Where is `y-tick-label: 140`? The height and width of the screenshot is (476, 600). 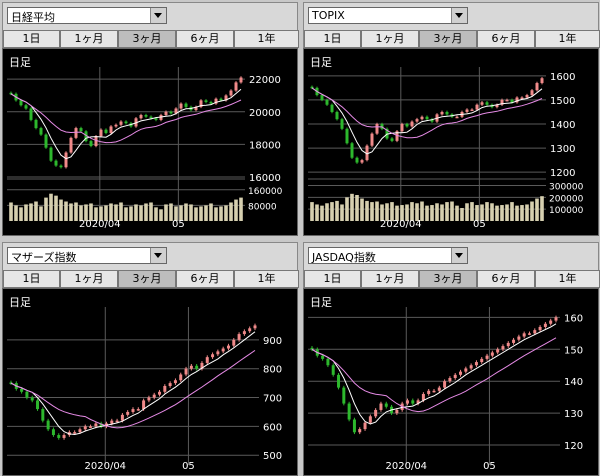
y-tick-label: 140 is located at coordinates (573, 382).